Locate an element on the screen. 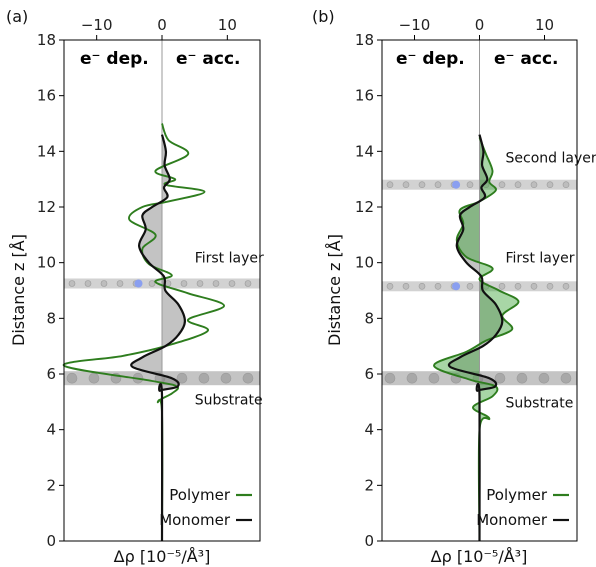 The width and height of the screenshot is (596, 567). panel-a-annotation: Substrate is located at coordinates (229, 401).